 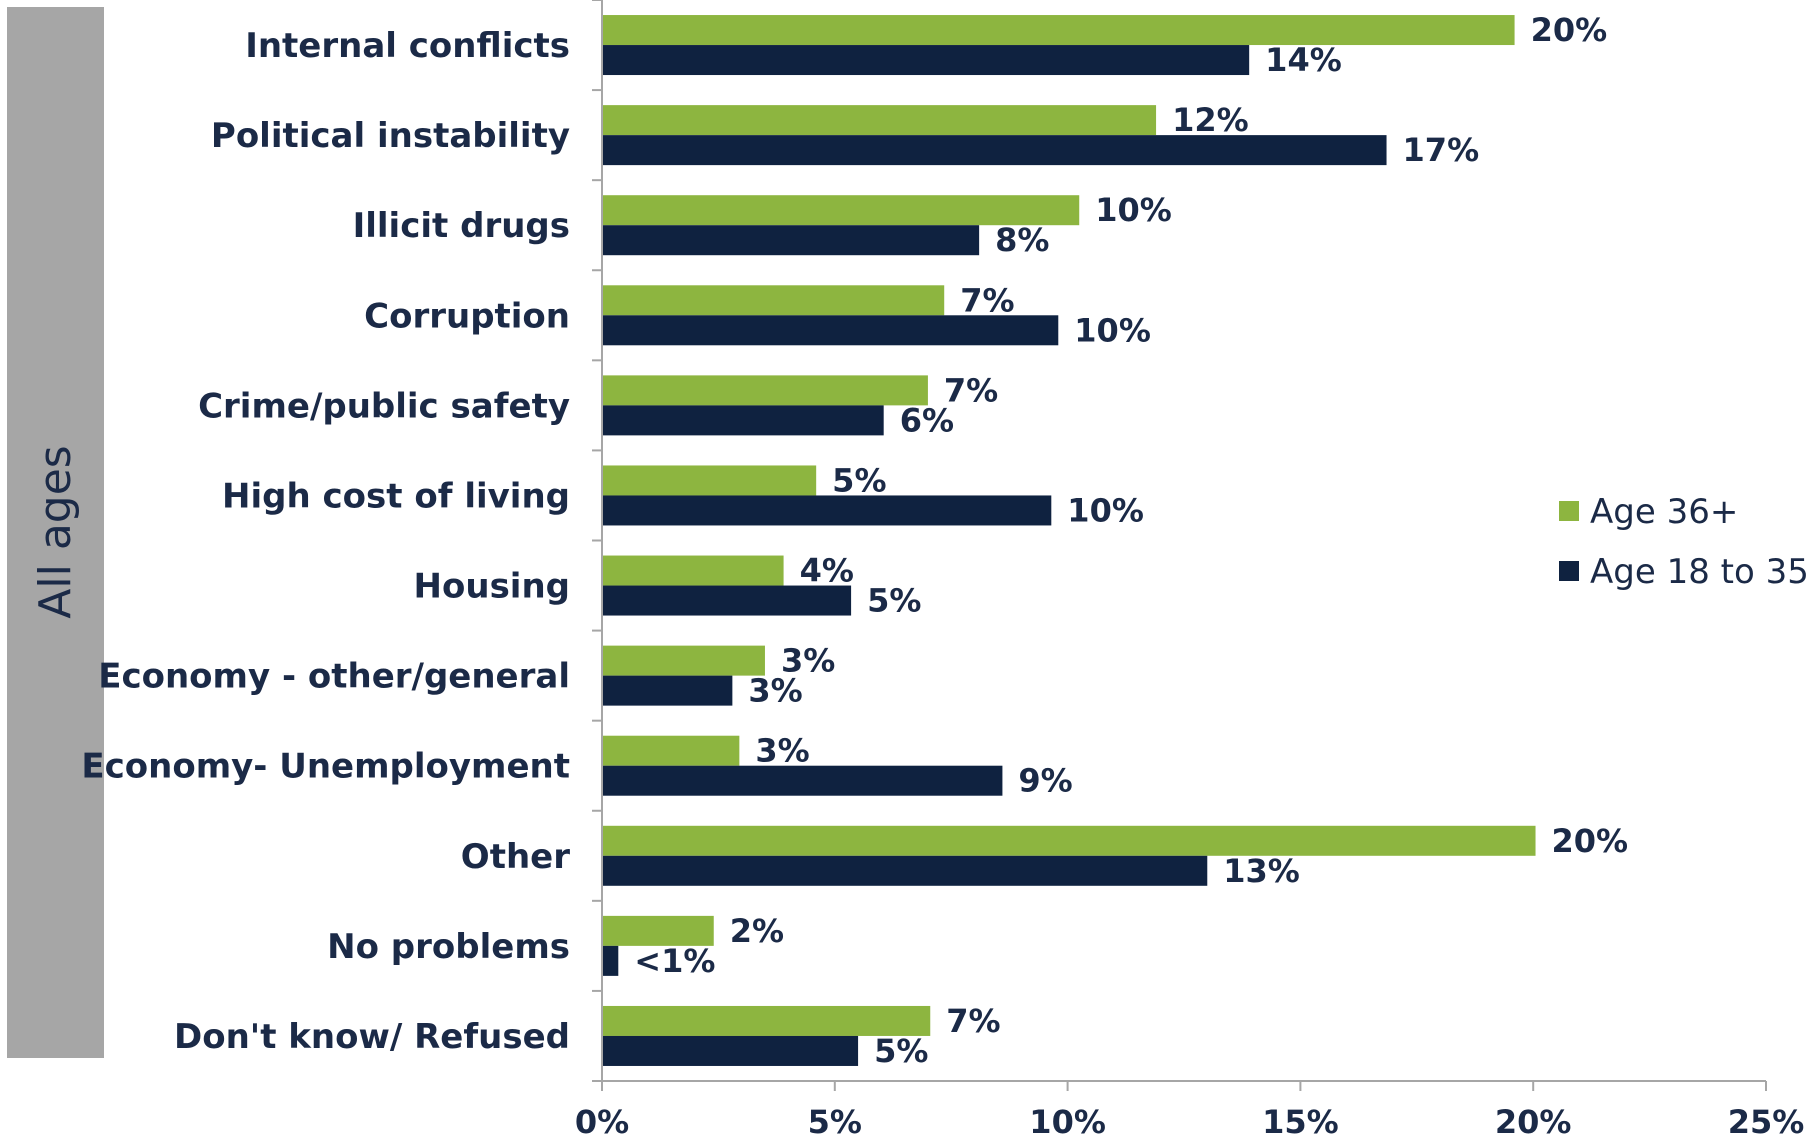 I want to click on group-label: All ages, so click(x=55, y=531).